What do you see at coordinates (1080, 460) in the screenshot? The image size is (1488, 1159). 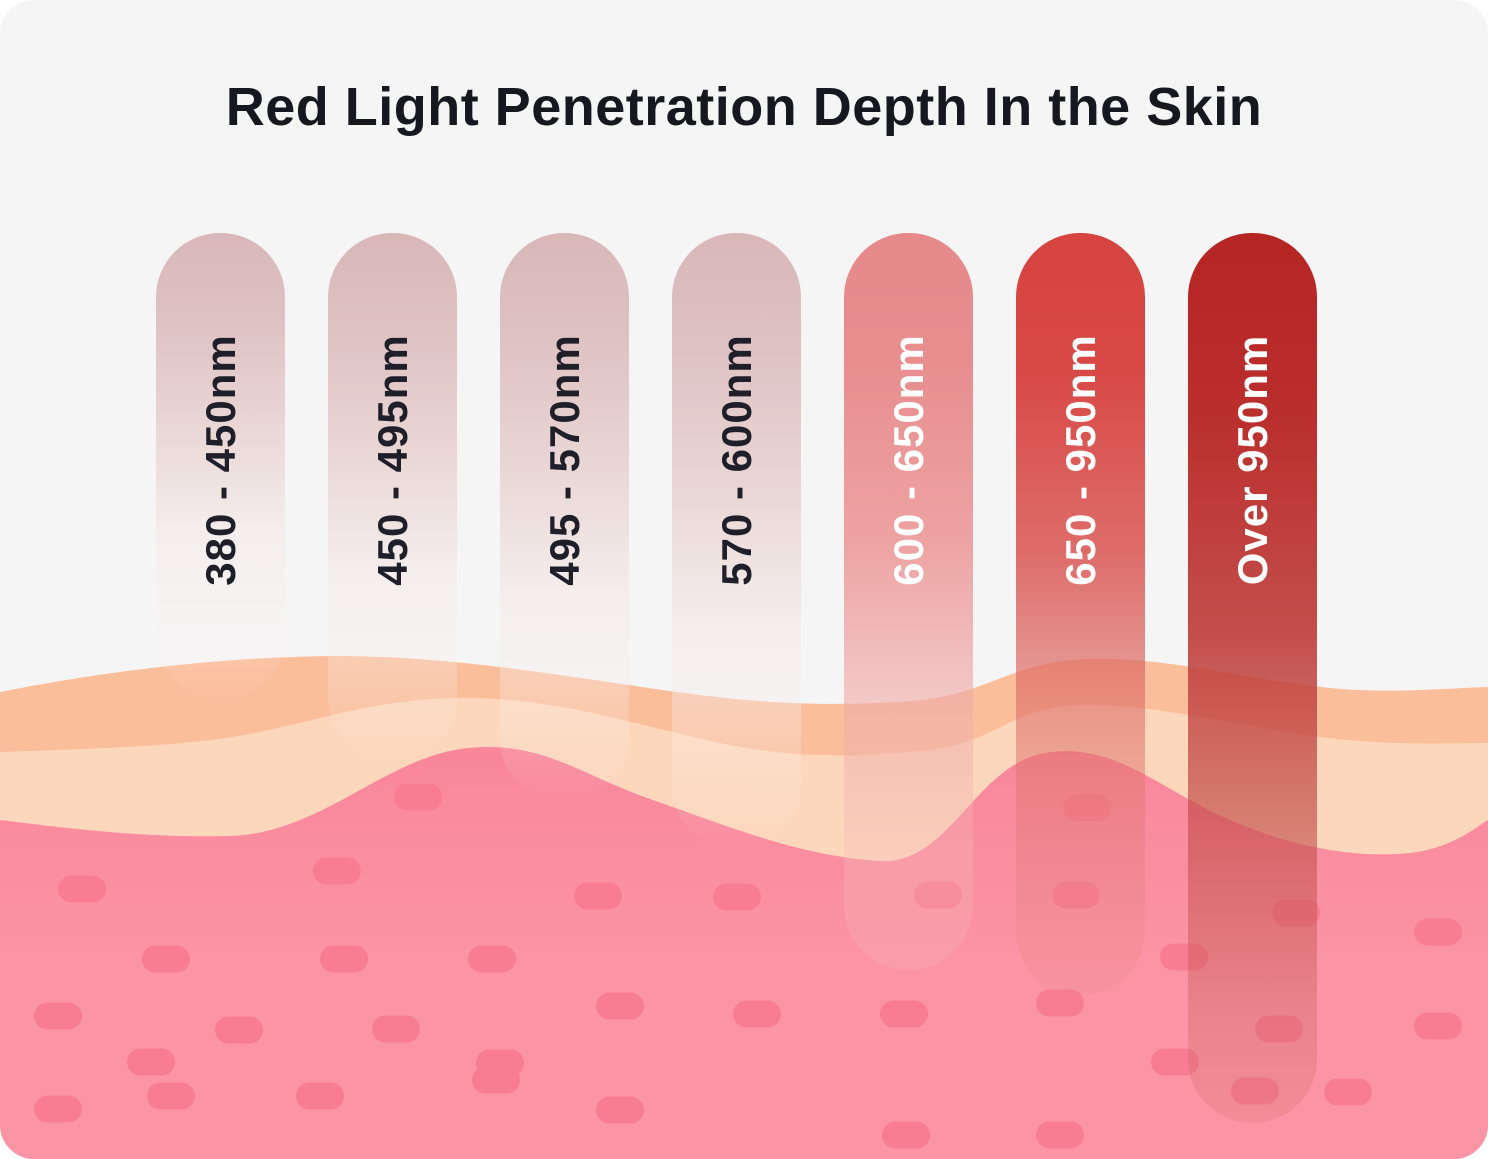 I see `bar-wavelength-label: 650 - 950nm` at bounding box center [1080, 460].